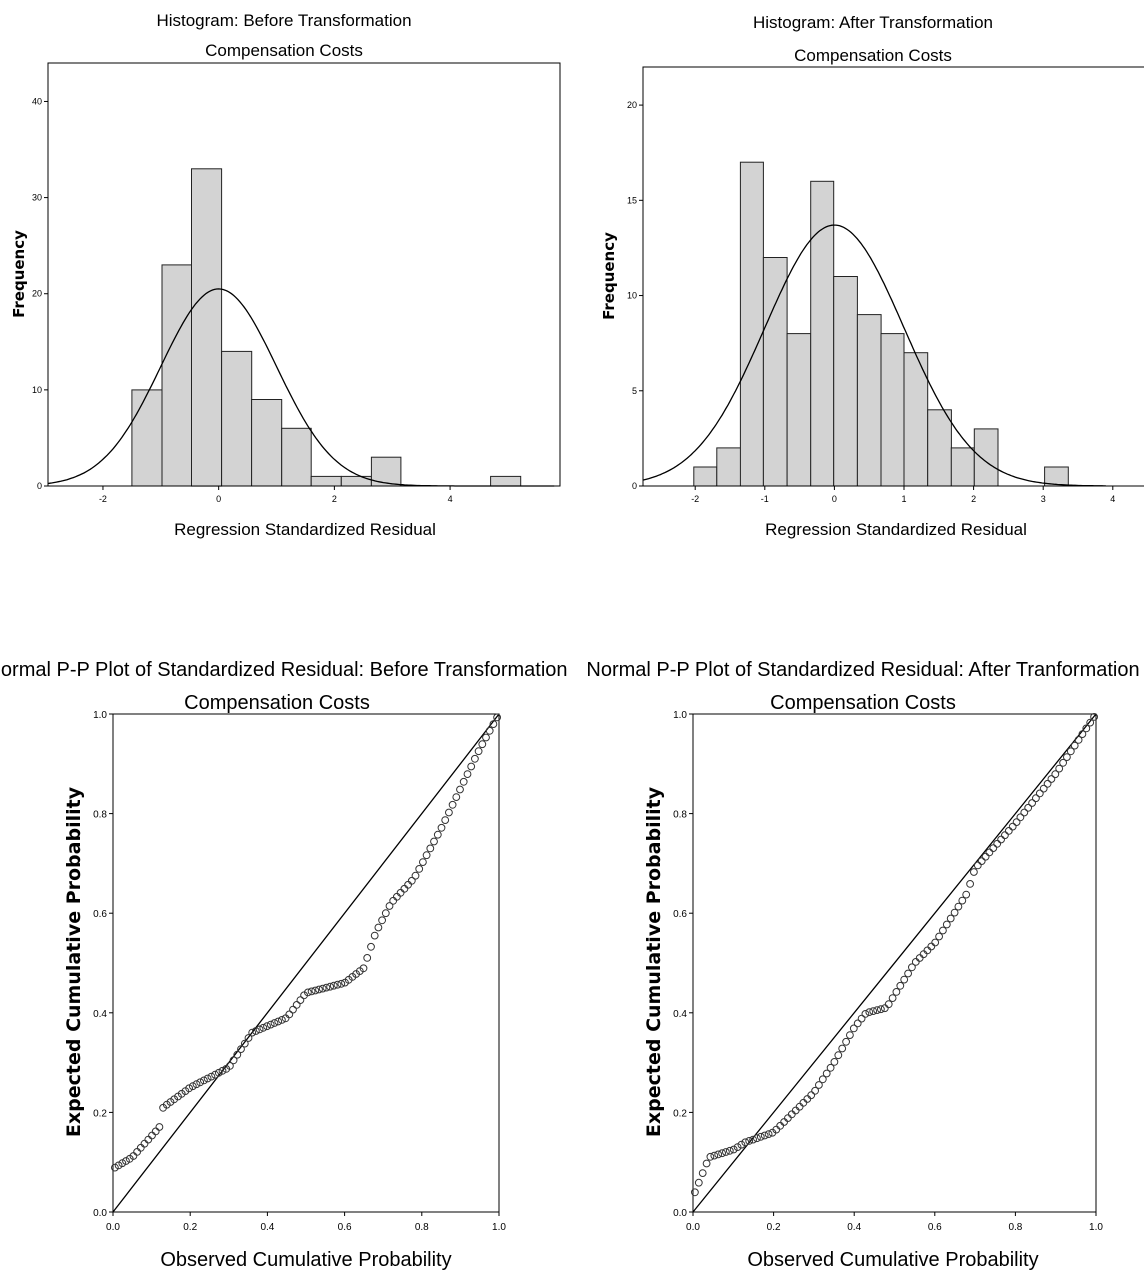  I want to click on y-axis-label: Expected Cumulative Probability, so click(74, 961).